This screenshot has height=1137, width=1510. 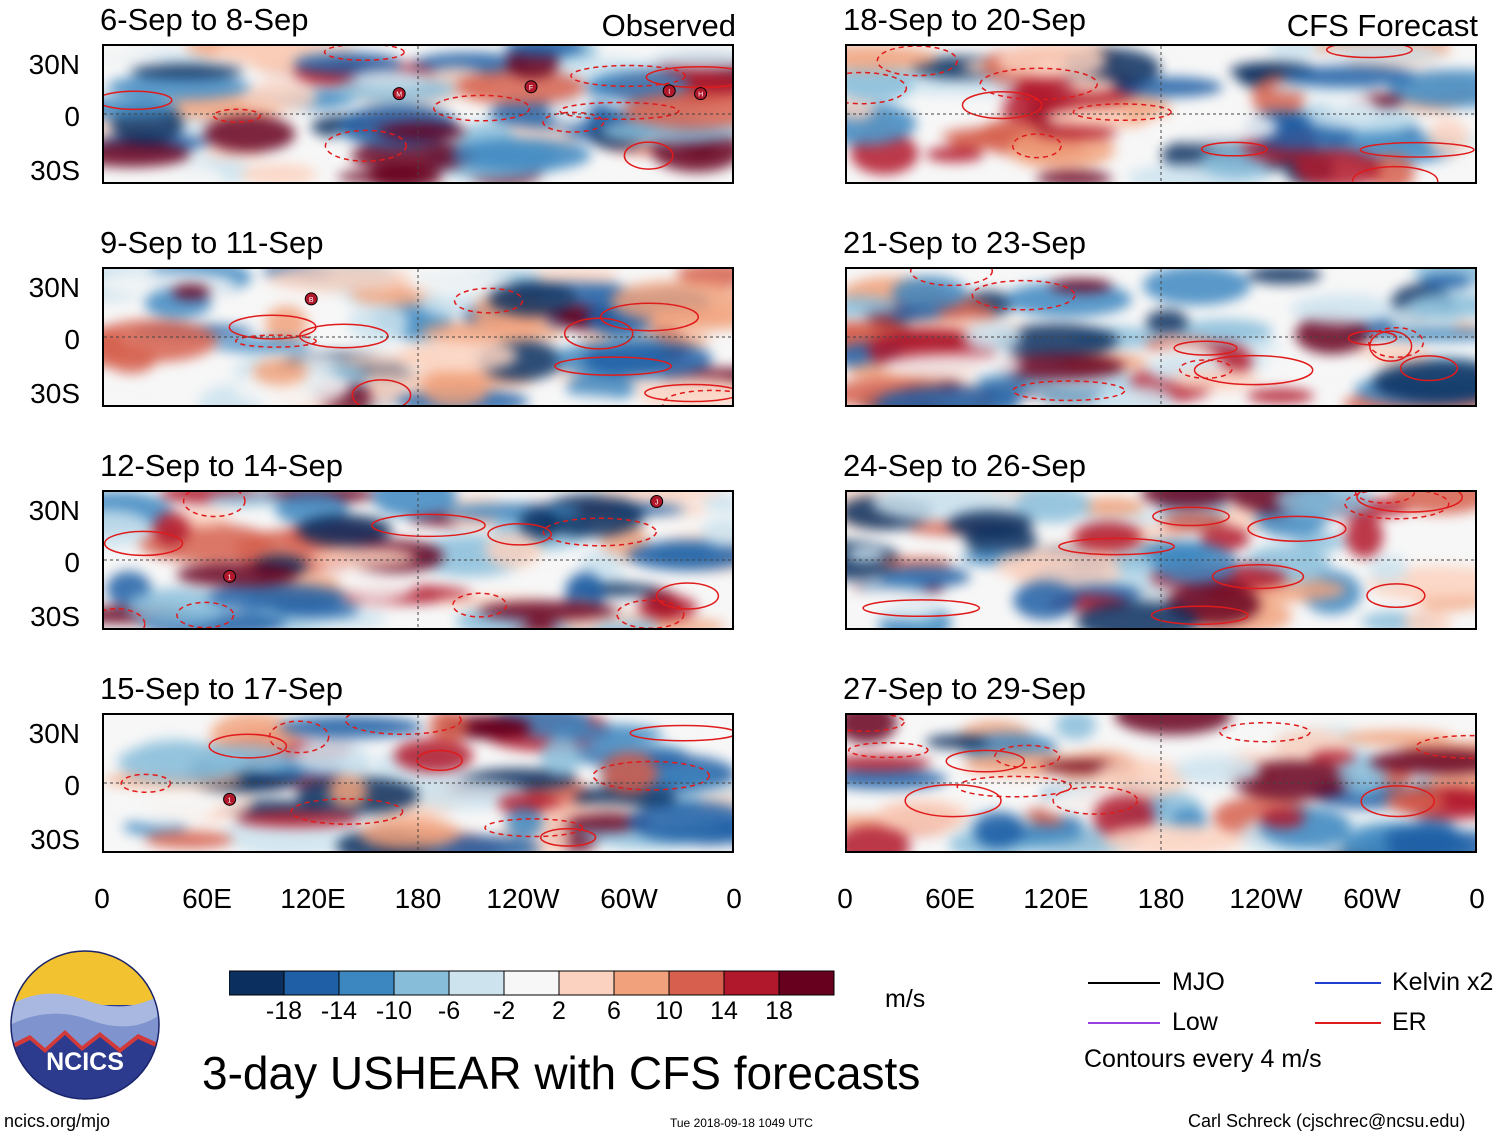 I want to click on lon-label-60e: 60E, so click(x=950, y=898).